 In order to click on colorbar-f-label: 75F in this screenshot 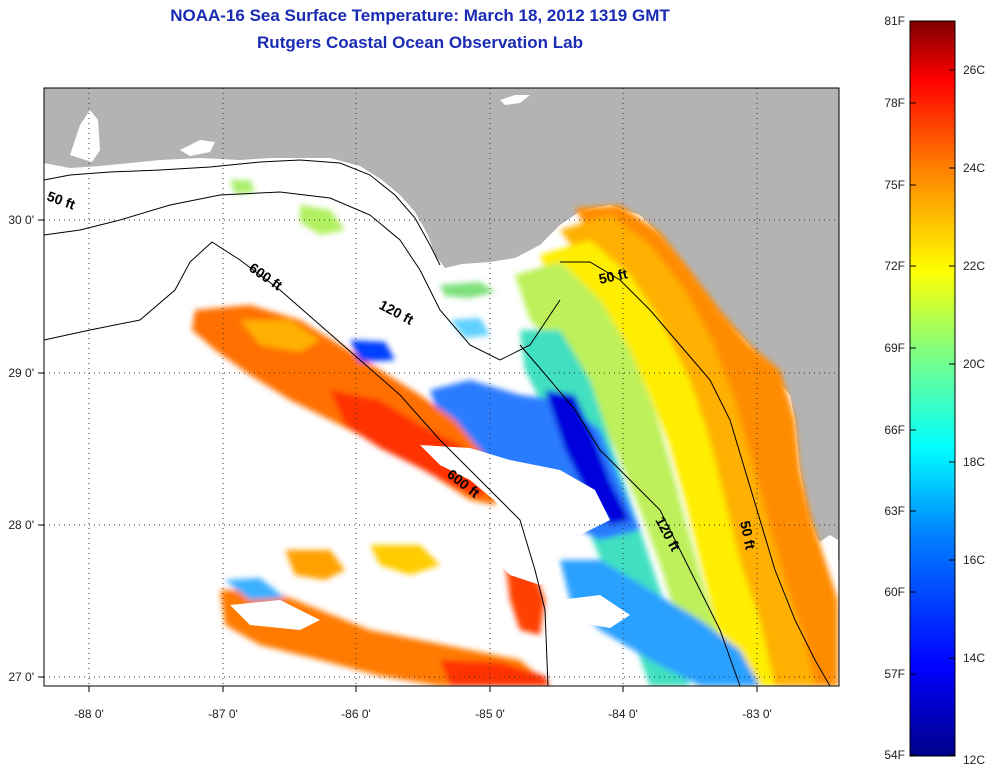, I will do `click(894, 185)`.